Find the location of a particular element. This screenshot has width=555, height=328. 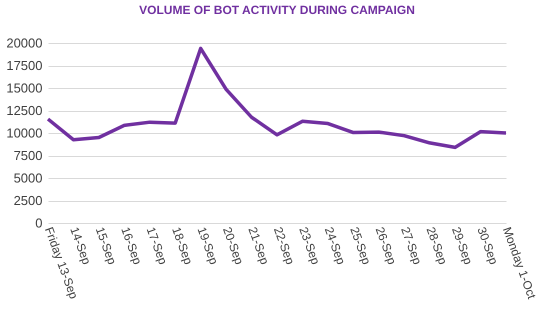

y-tick-label: 0 is located at coordinates (38, 223).